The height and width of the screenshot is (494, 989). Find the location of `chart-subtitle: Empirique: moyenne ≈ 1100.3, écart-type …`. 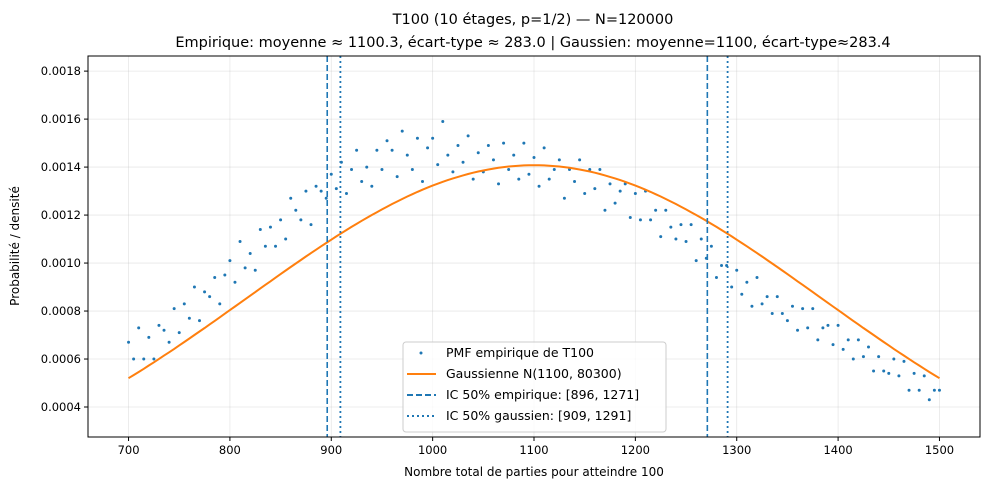

chart-subtitle: Empirique: moyenne ≈ 1100.3, écart-type … is located at coordinates (532, 43).